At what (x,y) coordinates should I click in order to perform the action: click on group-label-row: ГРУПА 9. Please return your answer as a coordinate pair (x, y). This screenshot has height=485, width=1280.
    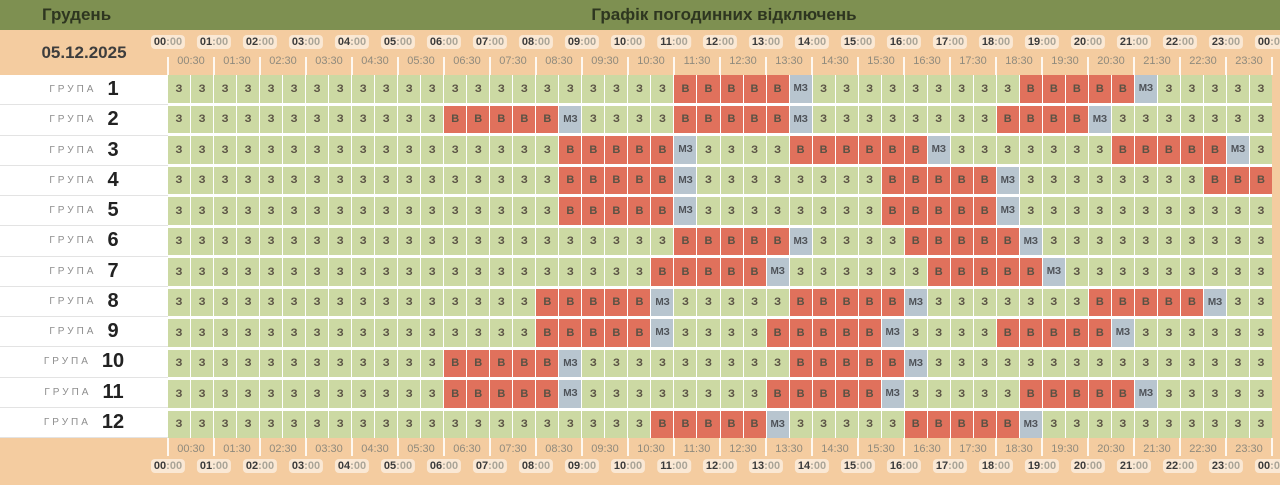
    Looking at the image, I should click on (84, 332).